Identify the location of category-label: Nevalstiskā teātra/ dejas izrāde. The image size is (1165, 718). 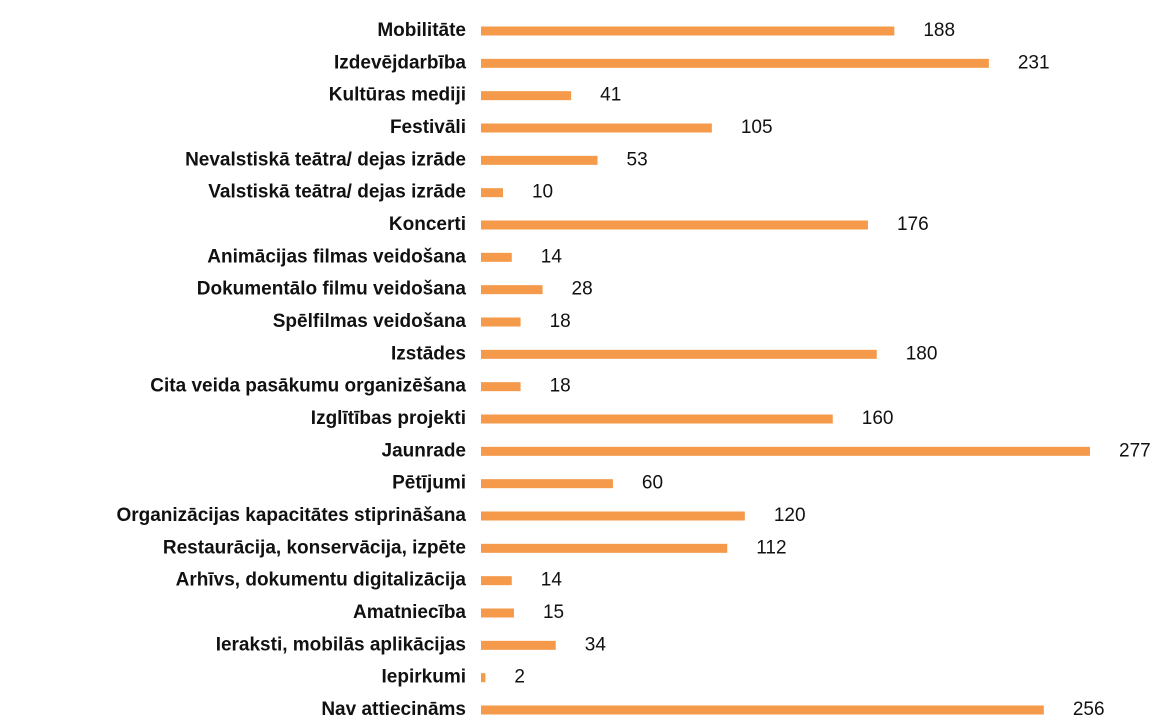
(325, 159).